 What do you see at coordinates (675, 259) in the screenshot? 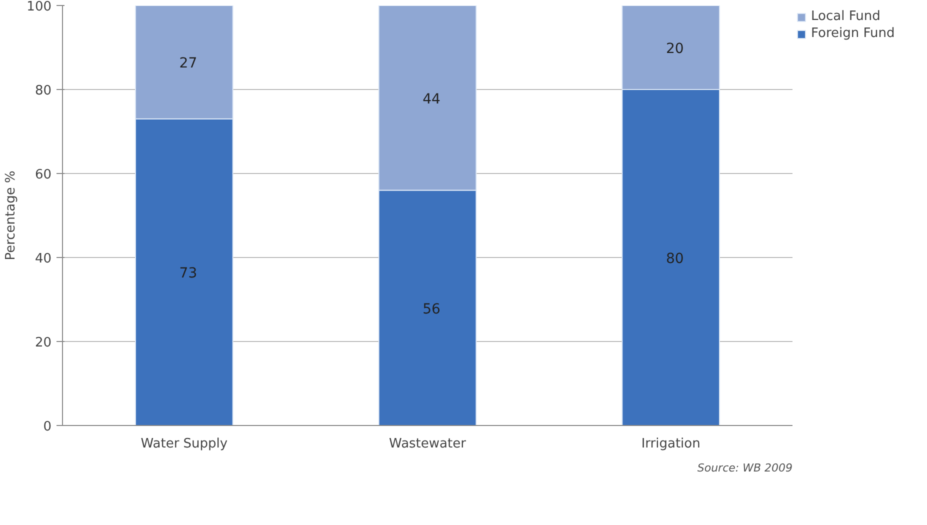
I see `data-label: 80` at bounding box center [675, 259].